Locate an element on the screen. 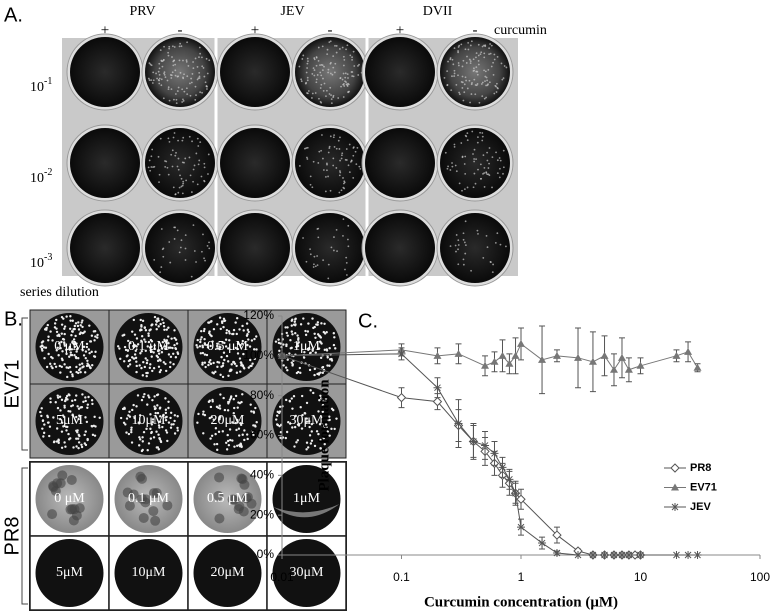 The height and width of the screenshot is (615, 775). well-label: 5μM is located at coordinates (70, 572).